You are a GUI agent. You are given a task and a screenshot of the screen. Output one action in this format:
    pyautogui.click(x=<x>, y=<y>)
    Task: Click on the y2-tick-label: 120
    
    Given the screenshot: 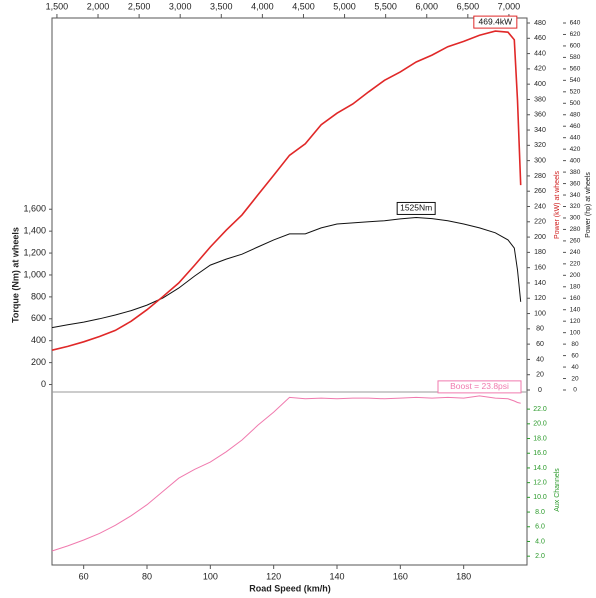 What is the action you would take?
    pyautogui.click(x=540, y=298)
    